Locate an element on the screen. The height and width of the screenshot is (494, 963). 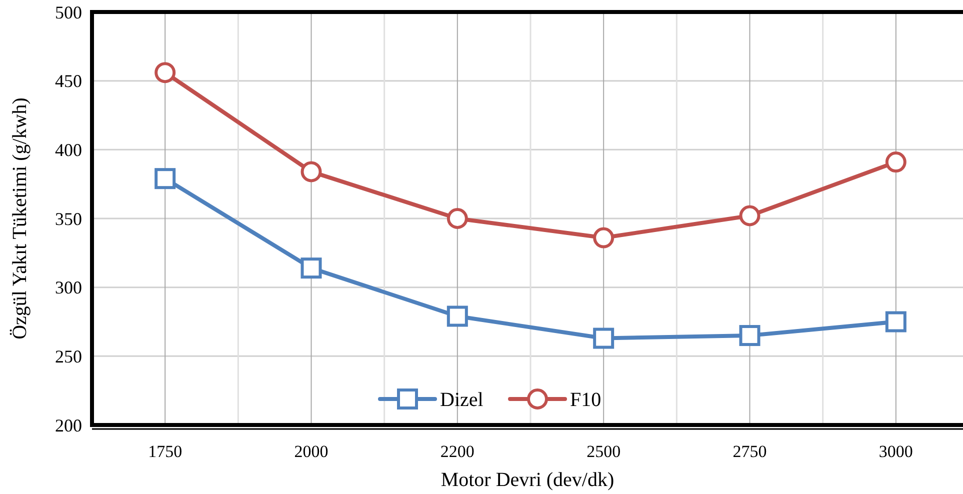
x-tick-label: 2750 is located at coordinates (749, 451).